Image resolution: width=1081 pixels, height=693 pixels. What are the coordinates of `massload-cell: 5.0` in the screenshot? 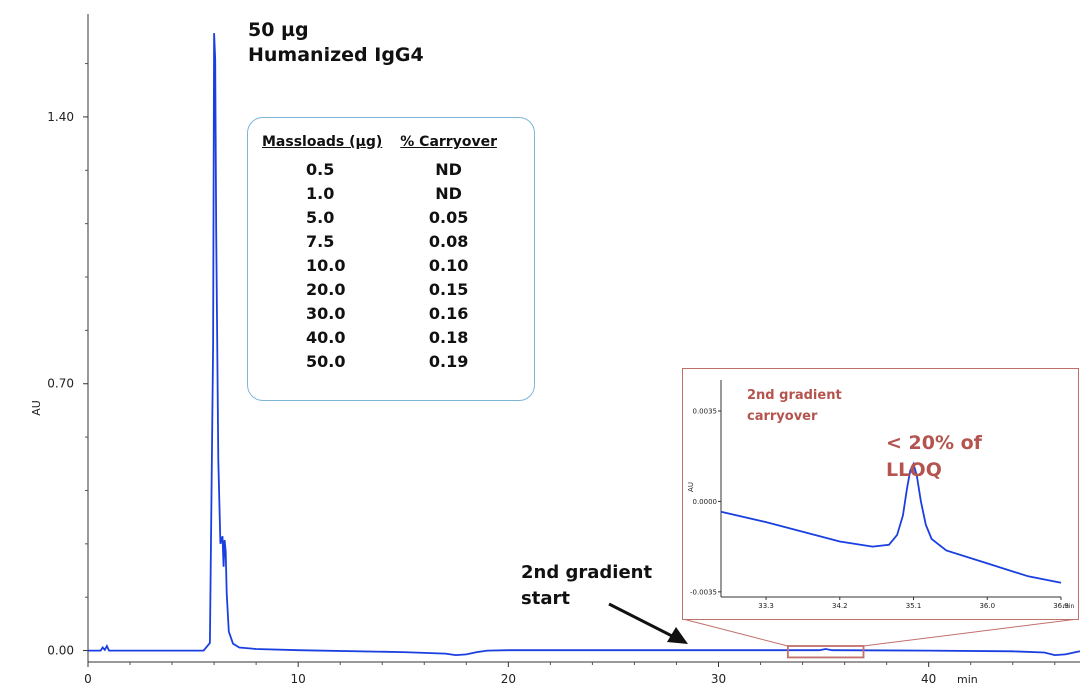 It's located at (320, 217).